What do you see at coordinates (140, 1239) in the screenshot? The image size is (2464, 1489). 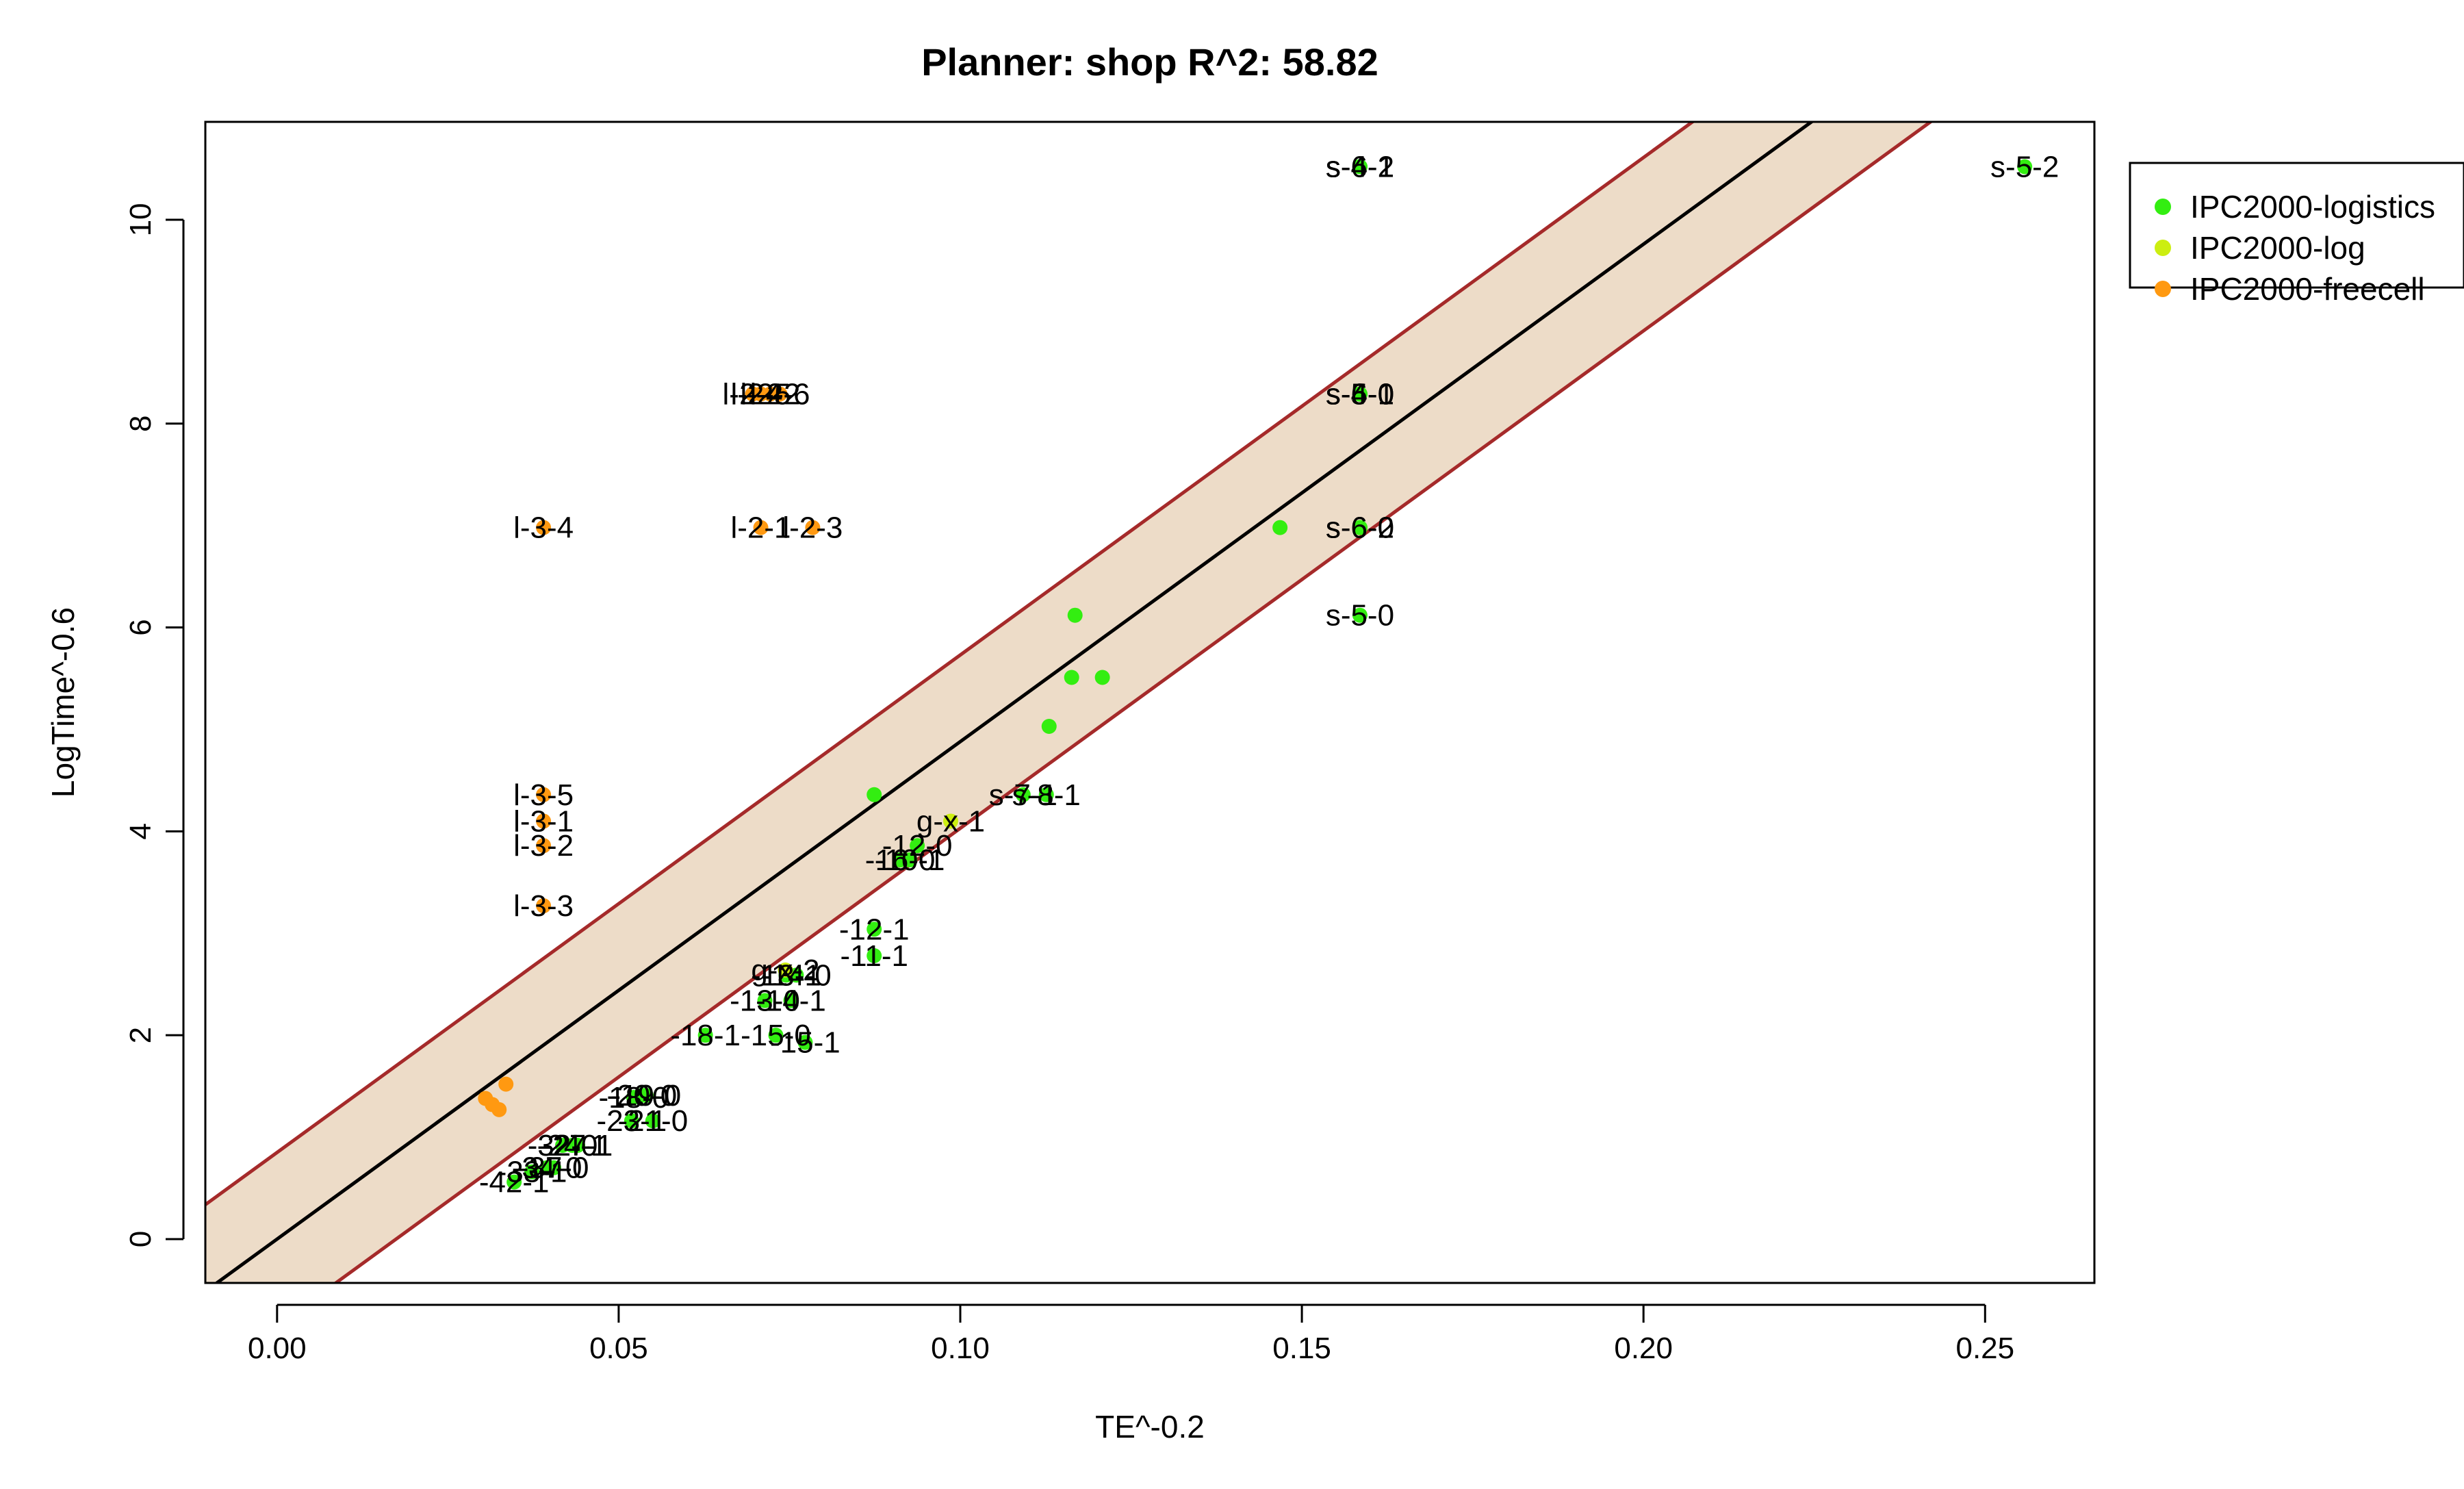 I see `y-tick-label: 0` at bounding box center [140, 1239].